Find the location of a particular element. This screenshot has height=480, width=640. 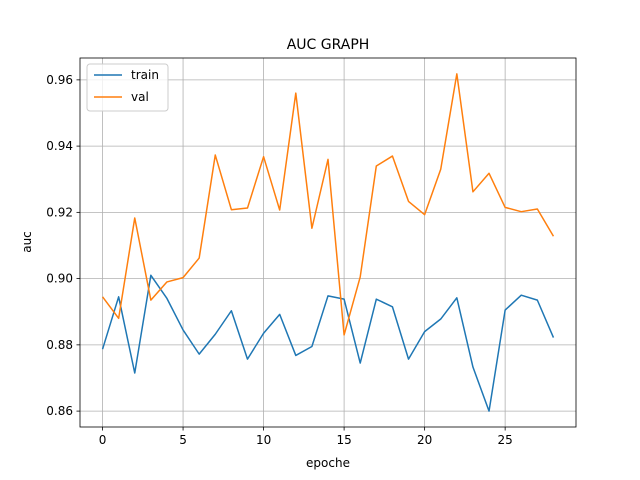

x-tick-label: 10 is located at coordinates (263, 440).